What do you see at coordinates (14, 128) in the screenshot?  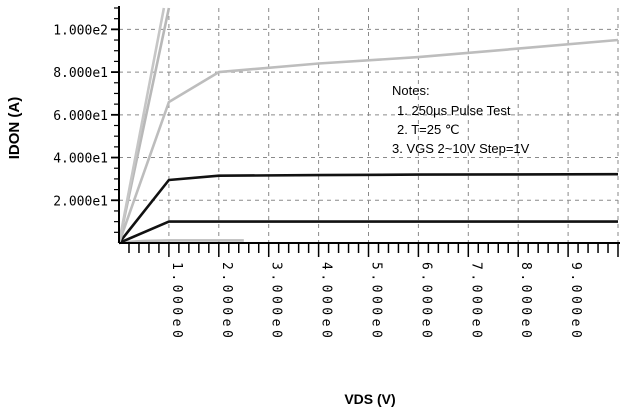 I see `y-axis-label: IDON (A)` at bounding box center [14, 128].